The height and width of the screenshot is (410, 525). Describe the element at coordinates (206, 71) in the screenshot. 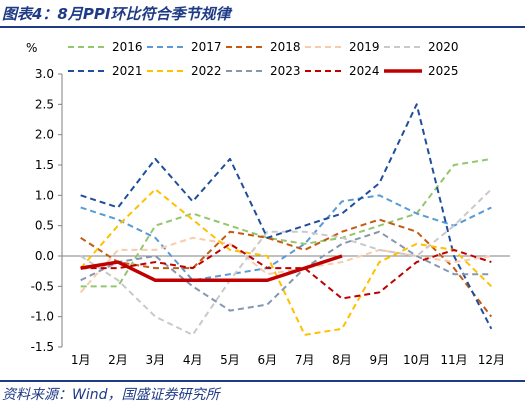

I see `legend-label-2022: 2022` at that location.